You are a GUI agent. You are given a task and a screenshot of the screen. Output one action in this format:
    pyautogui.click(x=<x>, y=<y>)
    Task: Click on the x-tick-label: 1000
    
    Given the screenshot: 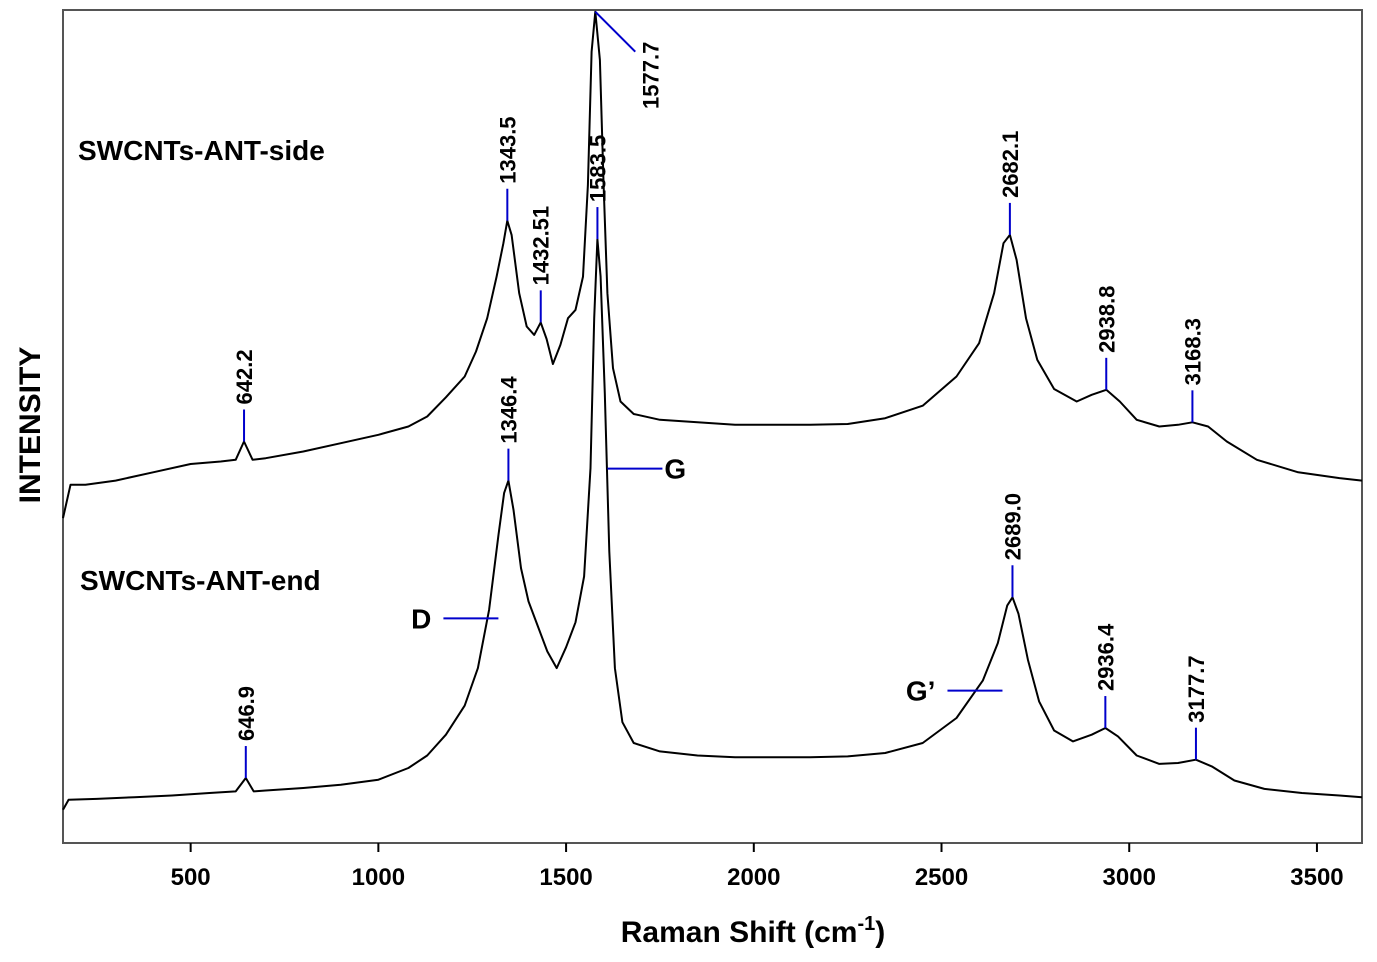 What is the action you would take?
    pyautogui.click(x=378, y=877)
    